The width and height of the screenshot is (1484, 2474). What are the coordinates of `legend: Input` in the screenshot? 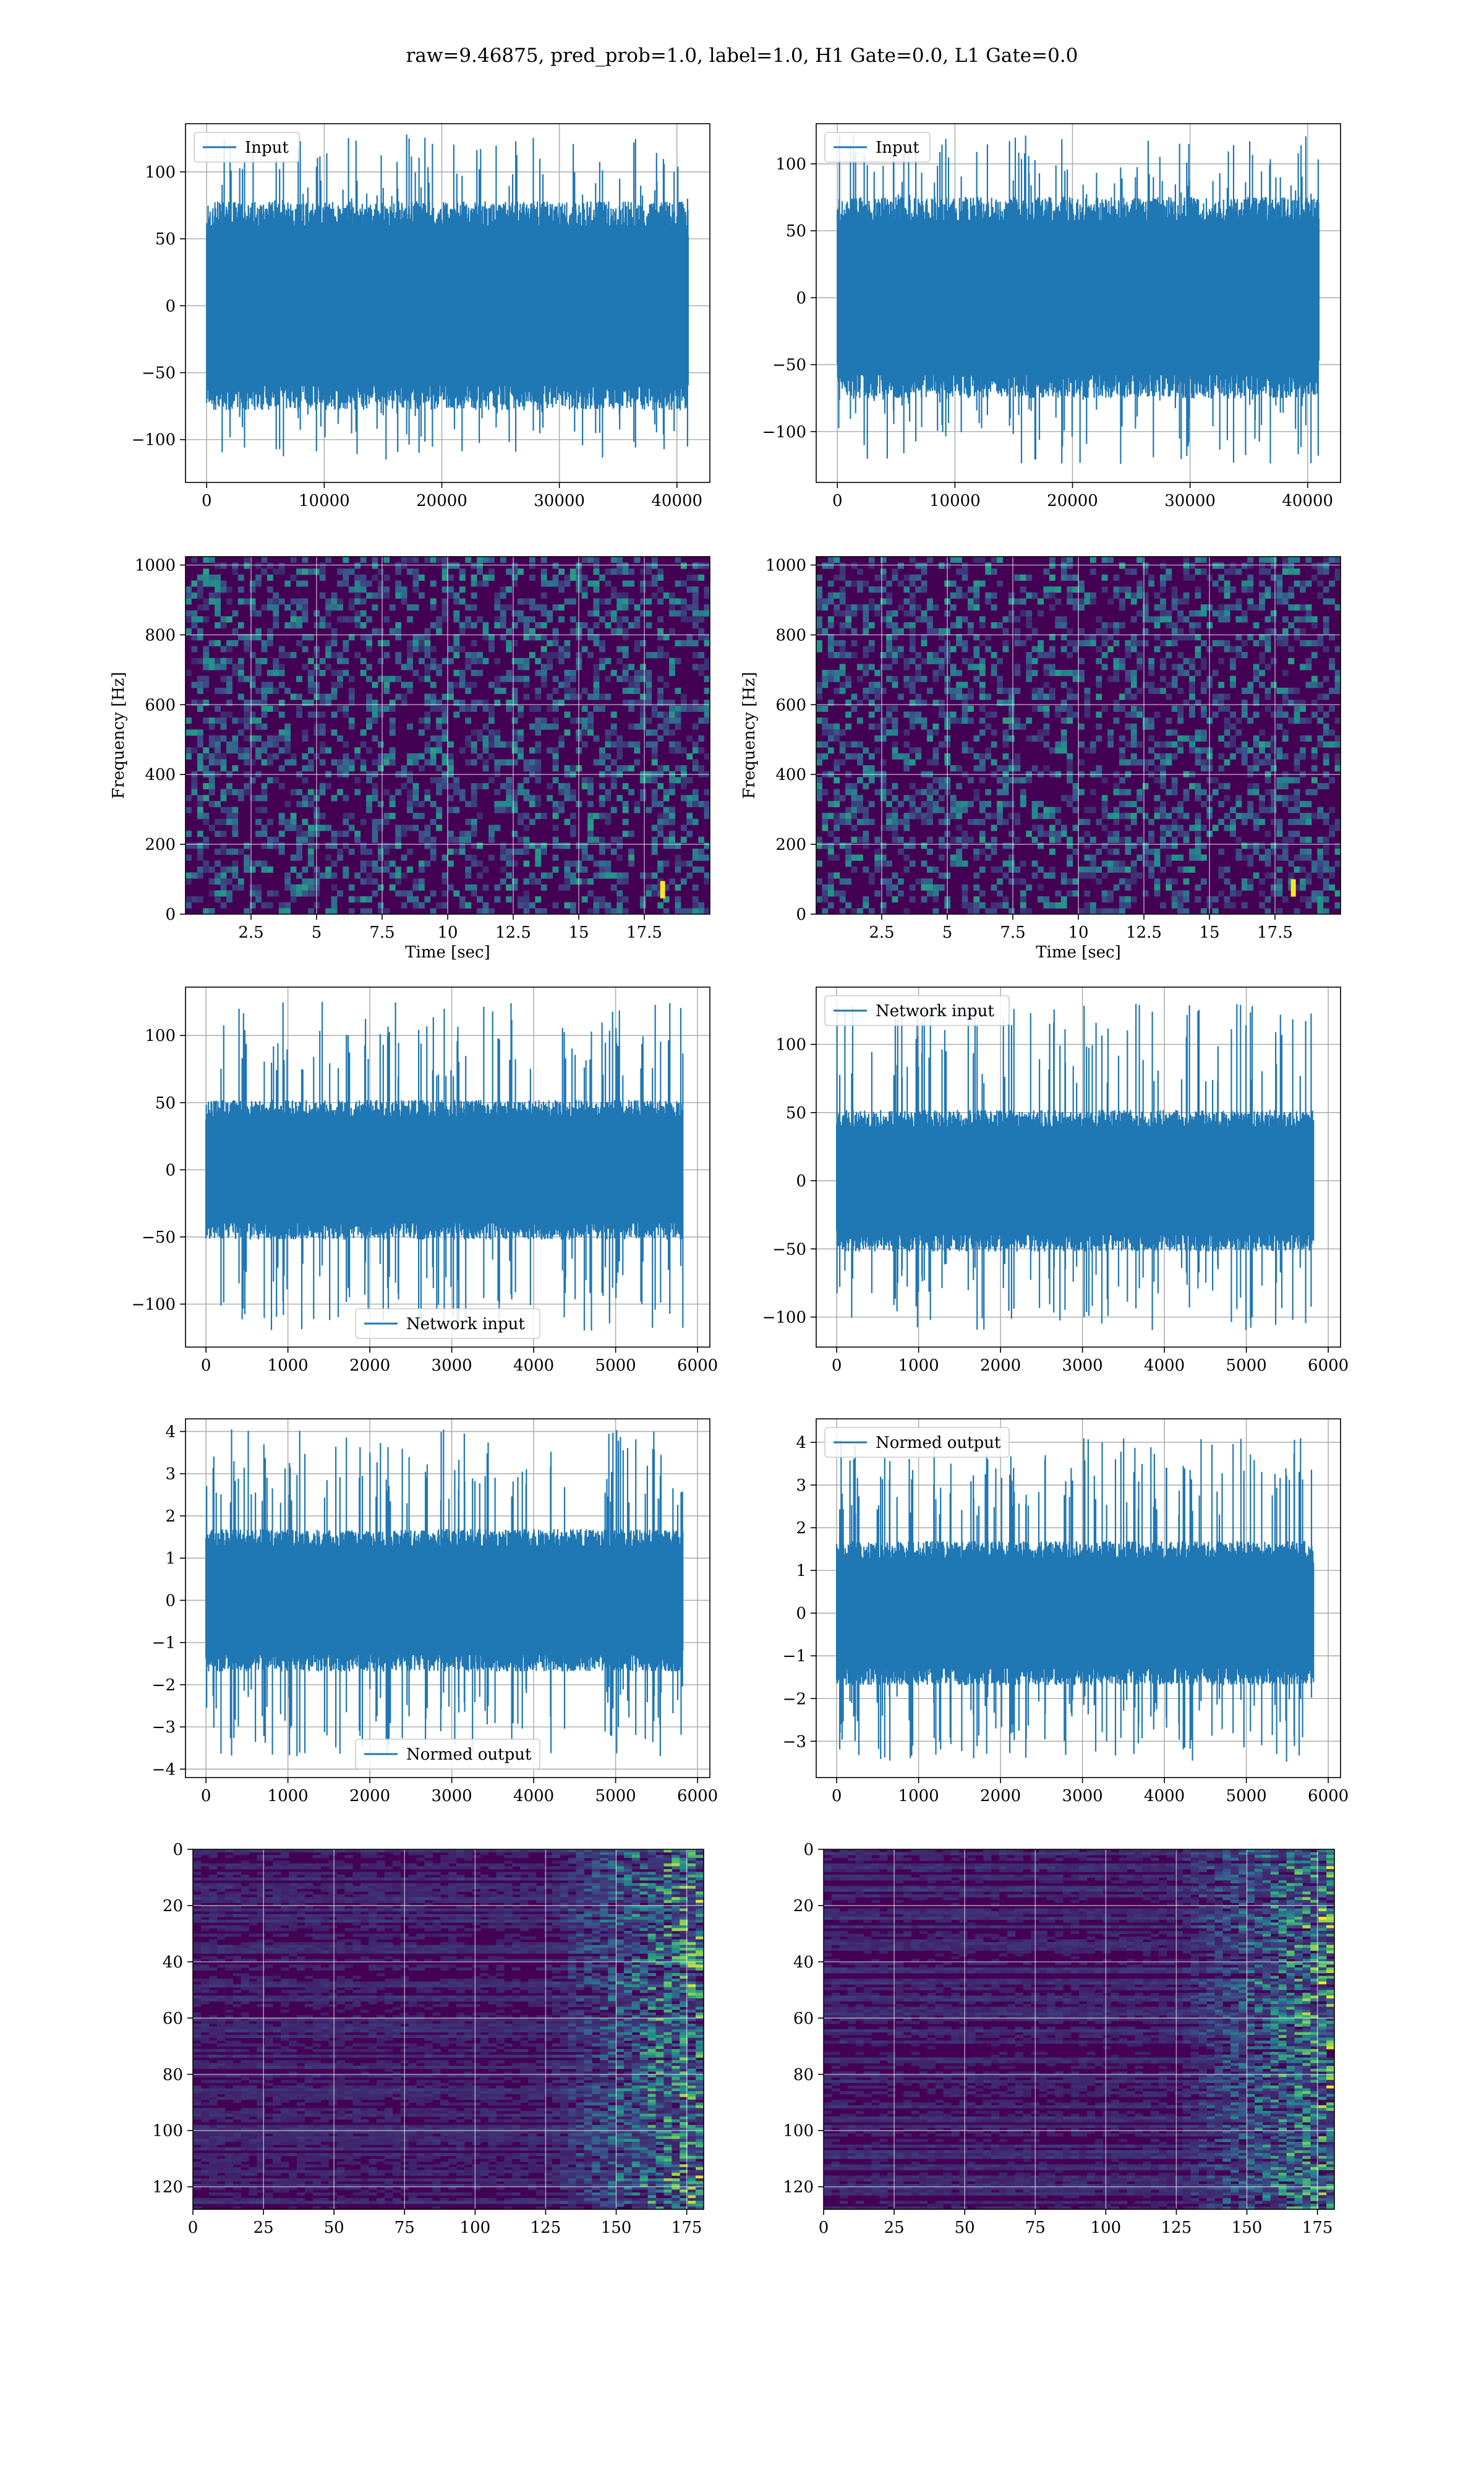 It's located at (247, 147).